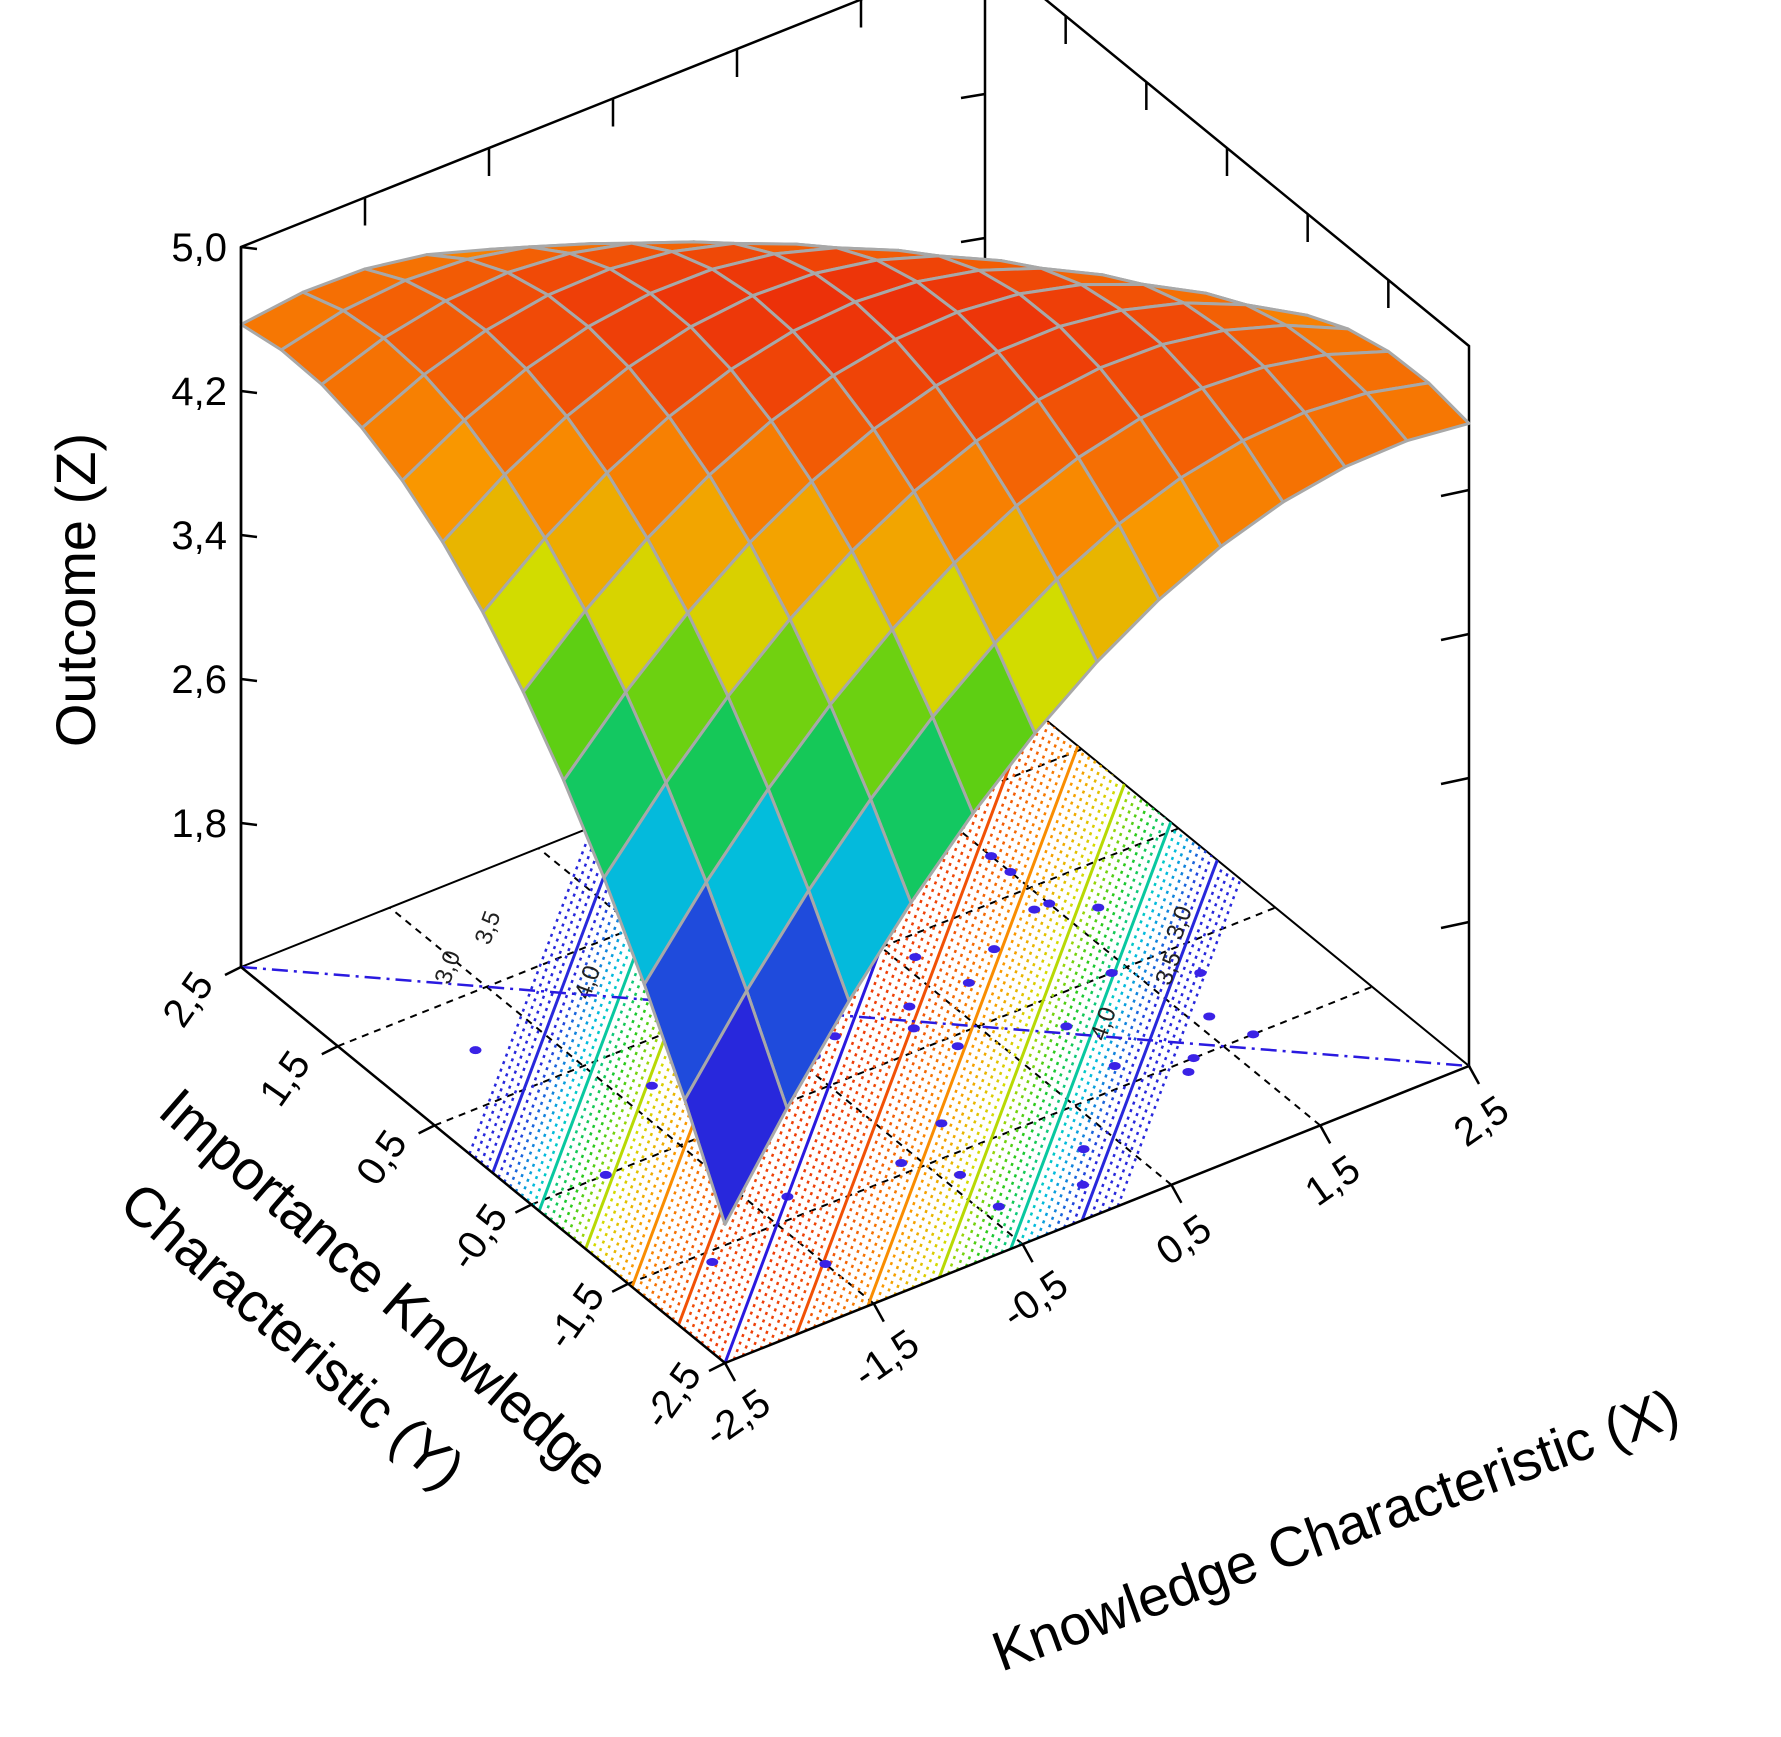  What do you see at coordinates (285, 1078) in the screenshot?
I see `y-tick-label: 1,5` at bounding box center [285, 1078].